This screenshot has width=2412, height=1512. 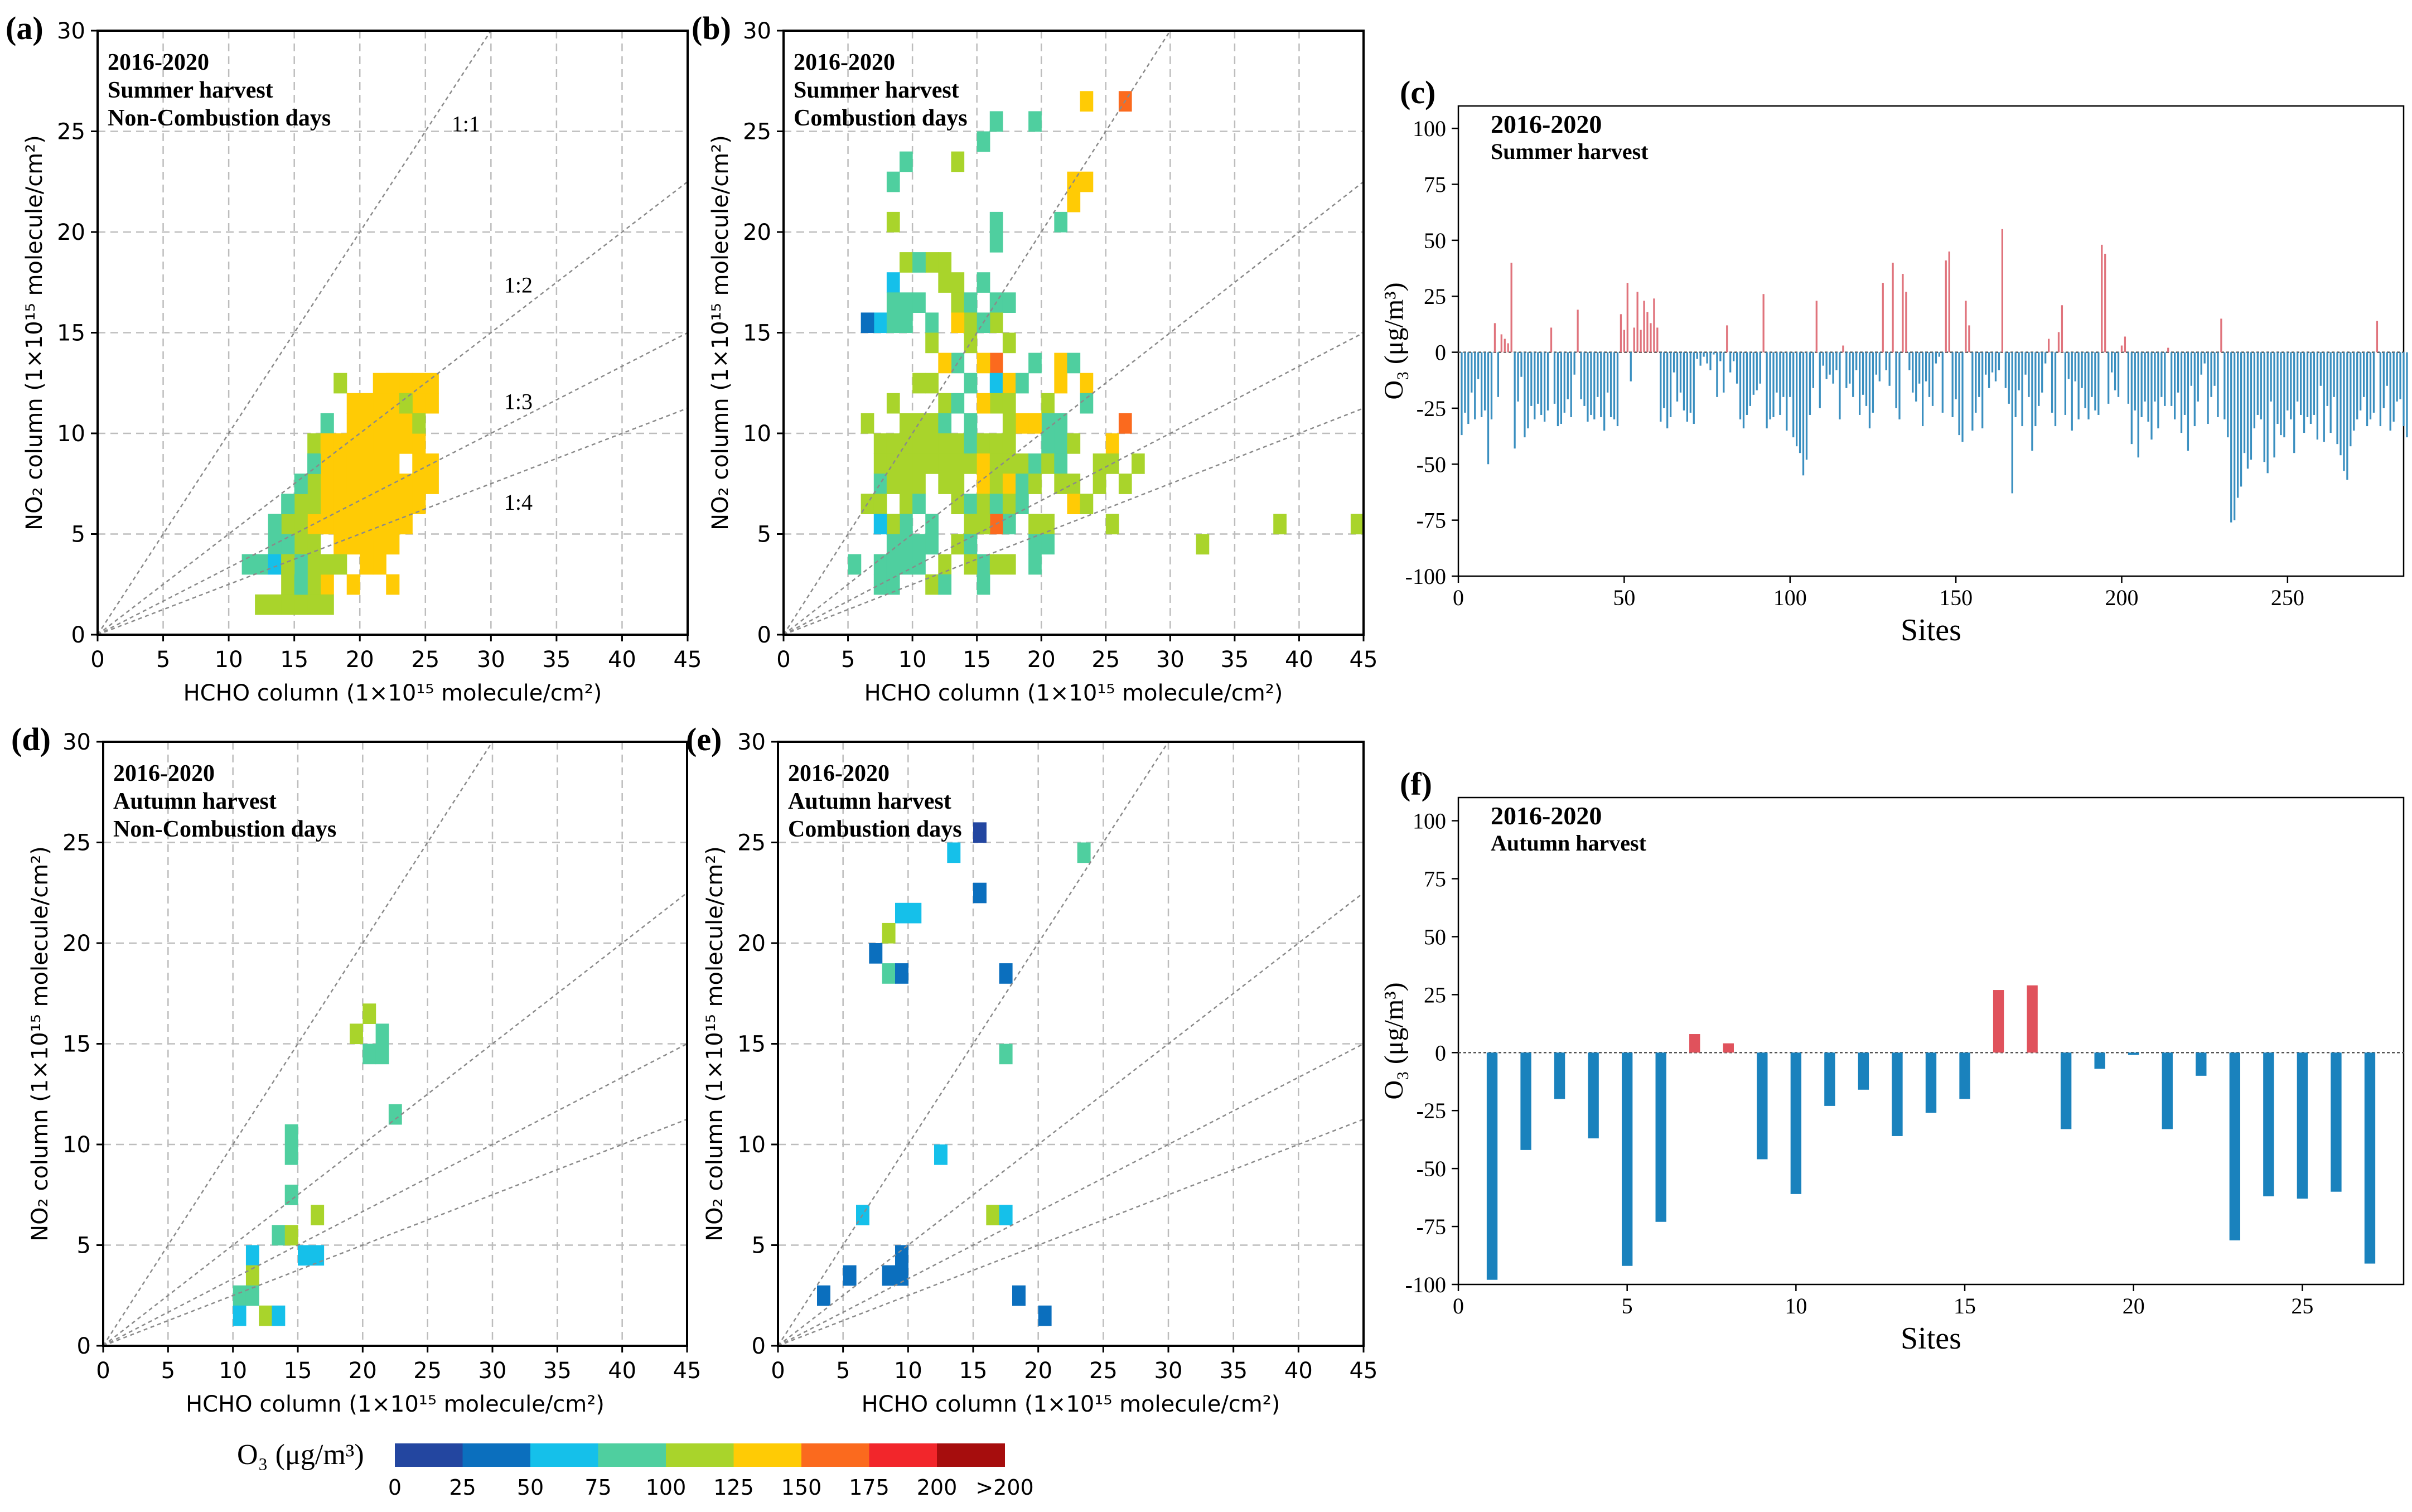 I want to click on y-tick-label: -50, so click(x=1432, y=1168).